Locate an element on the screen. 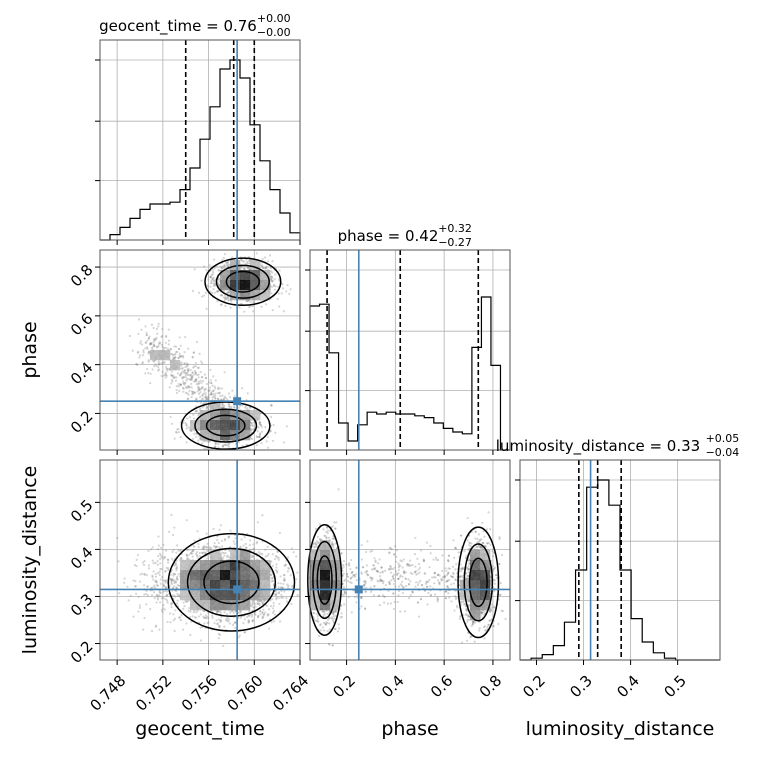 This screenshot has height=760, width=760. title-sub-phase: −0.27 is located at coordinates (455, 242).